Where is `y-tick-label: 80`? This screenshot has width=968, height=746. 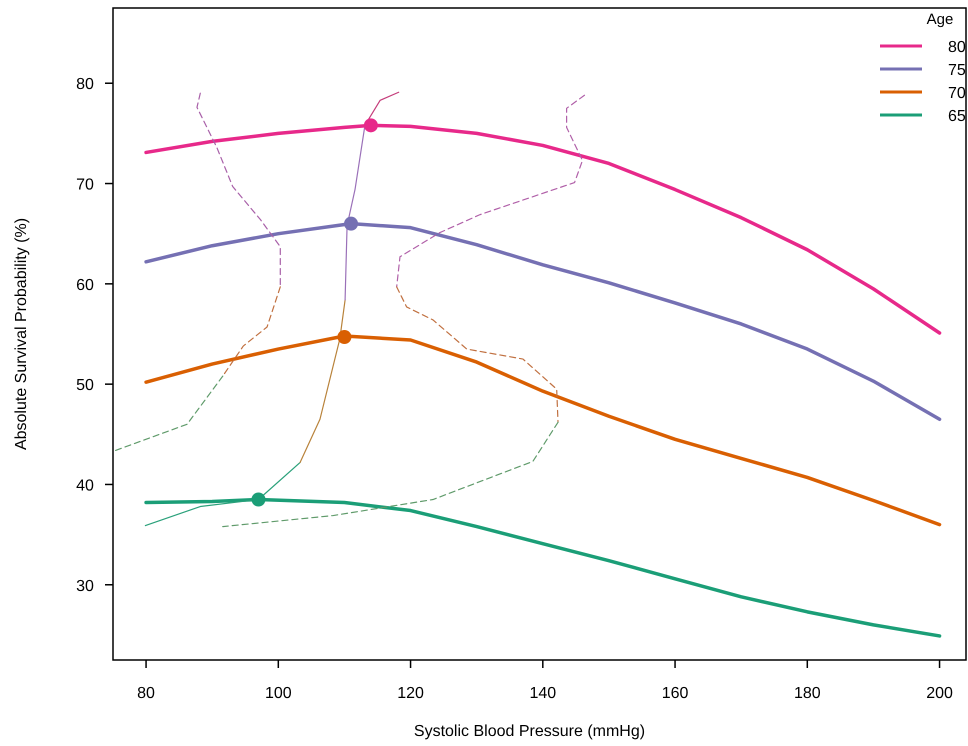
y-tick-label: 80 is located at coordinates (85, 85).